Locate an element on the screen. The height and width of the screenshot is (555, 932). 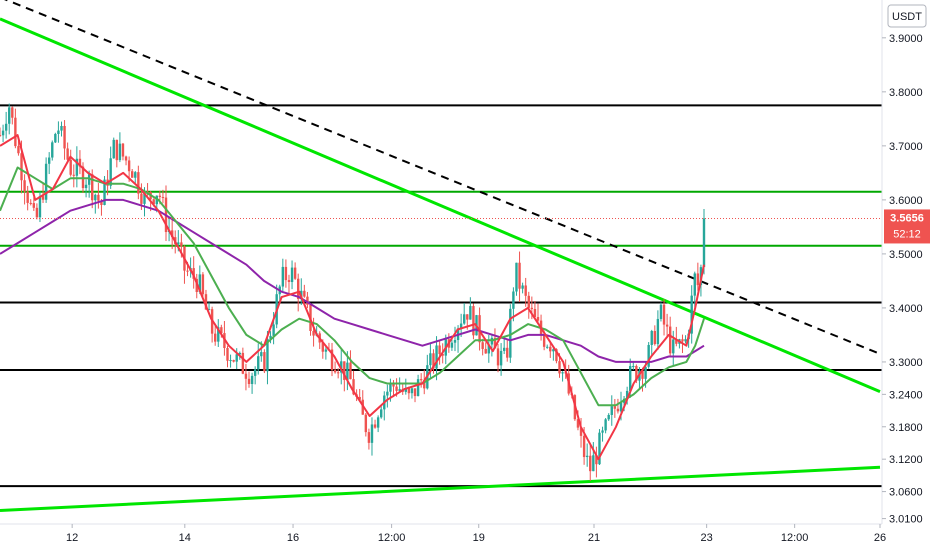
currency-badge: USDT is located at coordinates (907, 16).